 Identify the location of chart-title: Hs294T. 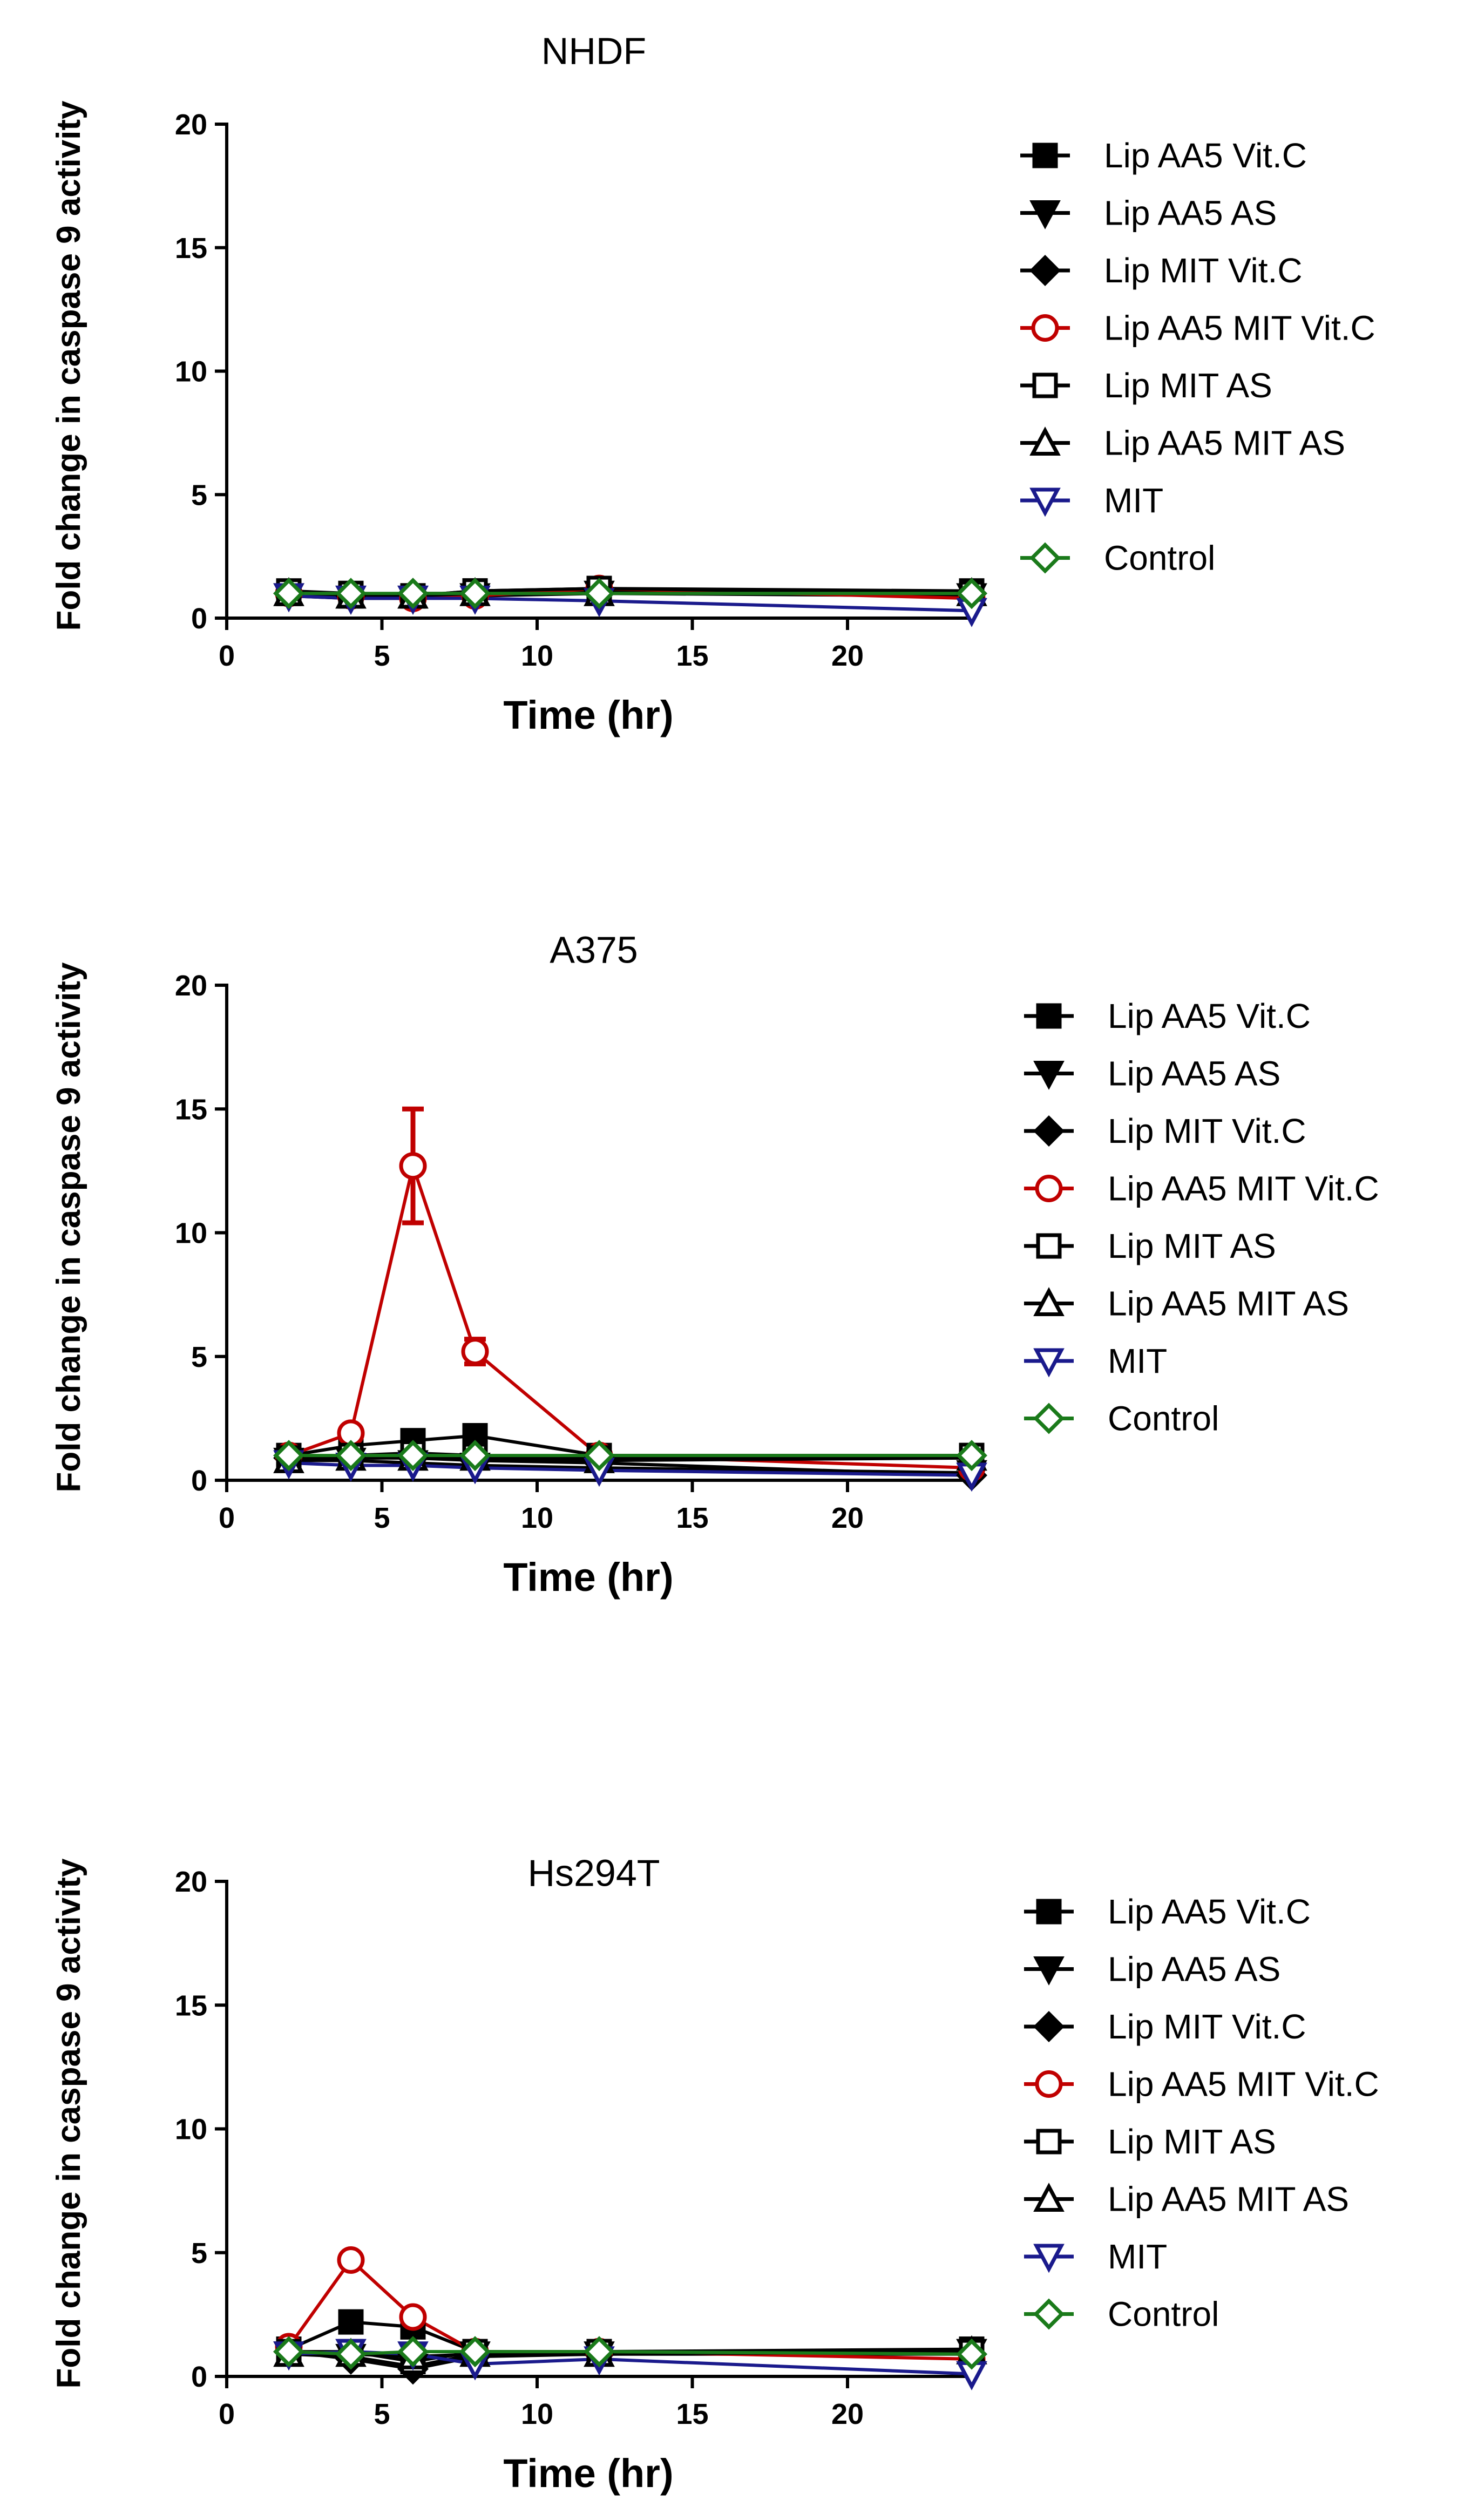
(593, 1873).